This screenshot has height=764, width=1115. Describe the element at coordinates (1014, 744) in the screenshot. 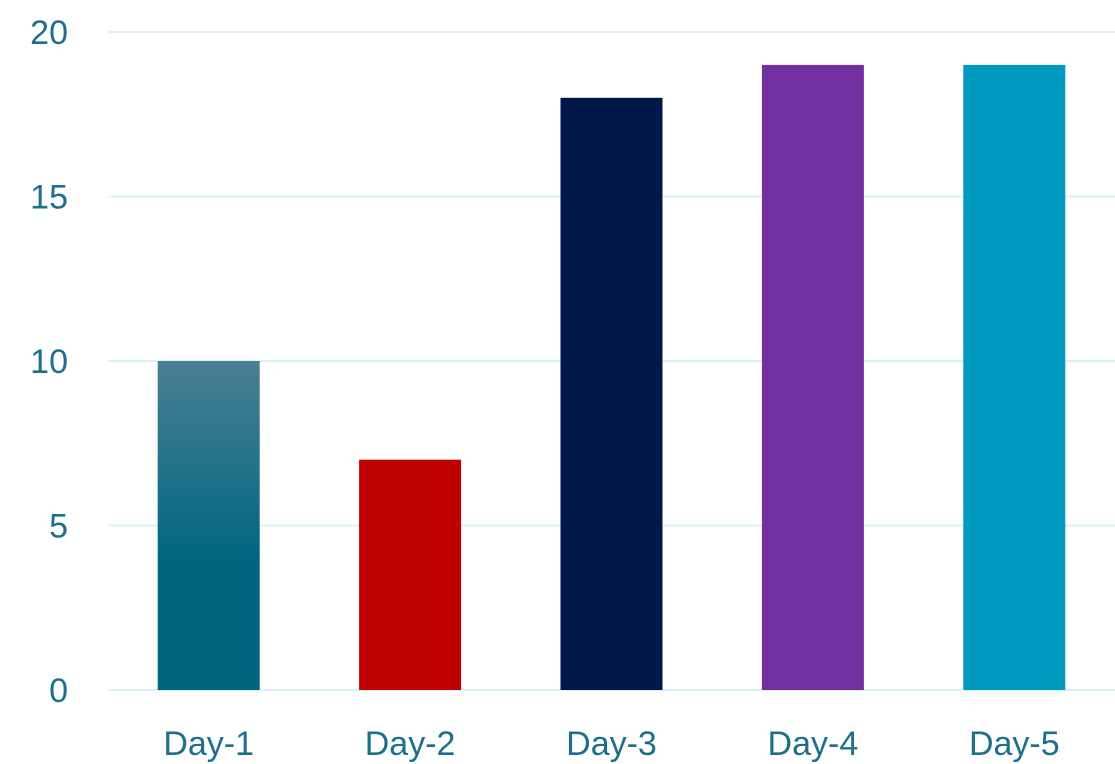

I see `x-category-label: Day-5` at that location.